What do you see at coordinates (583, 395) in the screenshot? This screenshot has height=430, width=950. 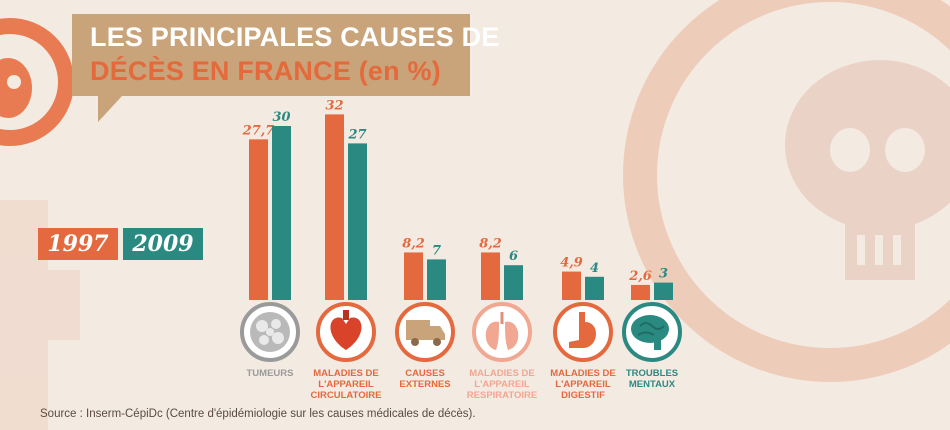 I see `category-label-line: DIGESTIF` at bounding box center [583, 395].